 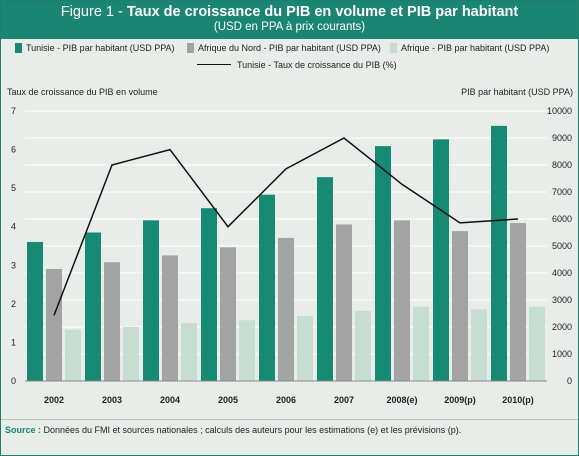 What do you see at coordinates (562, 354) in the screenshot?
I see `right-axis-tick-label: 1000` at bounding box center [562, 354].